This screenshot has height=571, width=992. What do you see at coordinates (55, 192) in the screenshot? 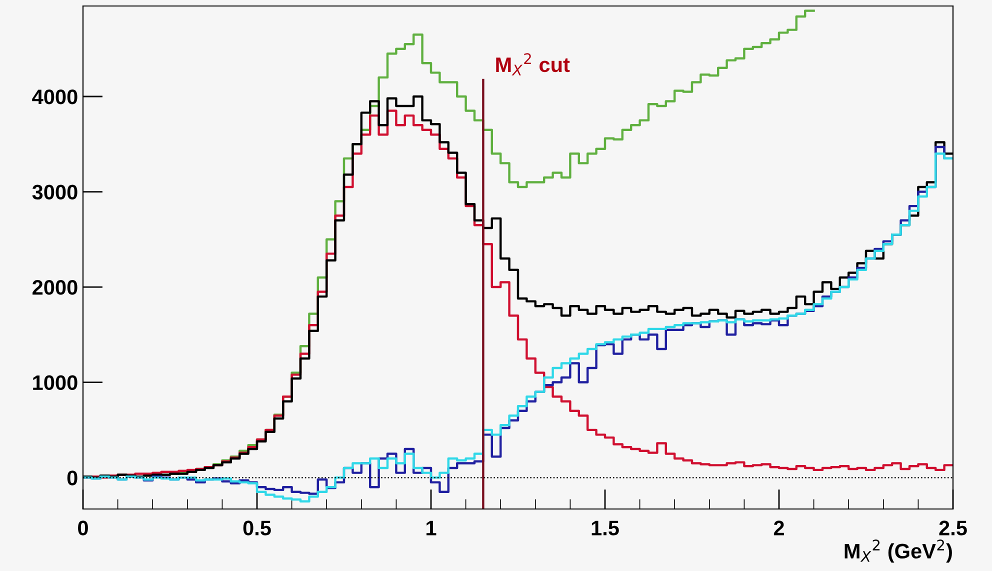
I see `y-tick-label: 3000` at bounding box center [55, 192].